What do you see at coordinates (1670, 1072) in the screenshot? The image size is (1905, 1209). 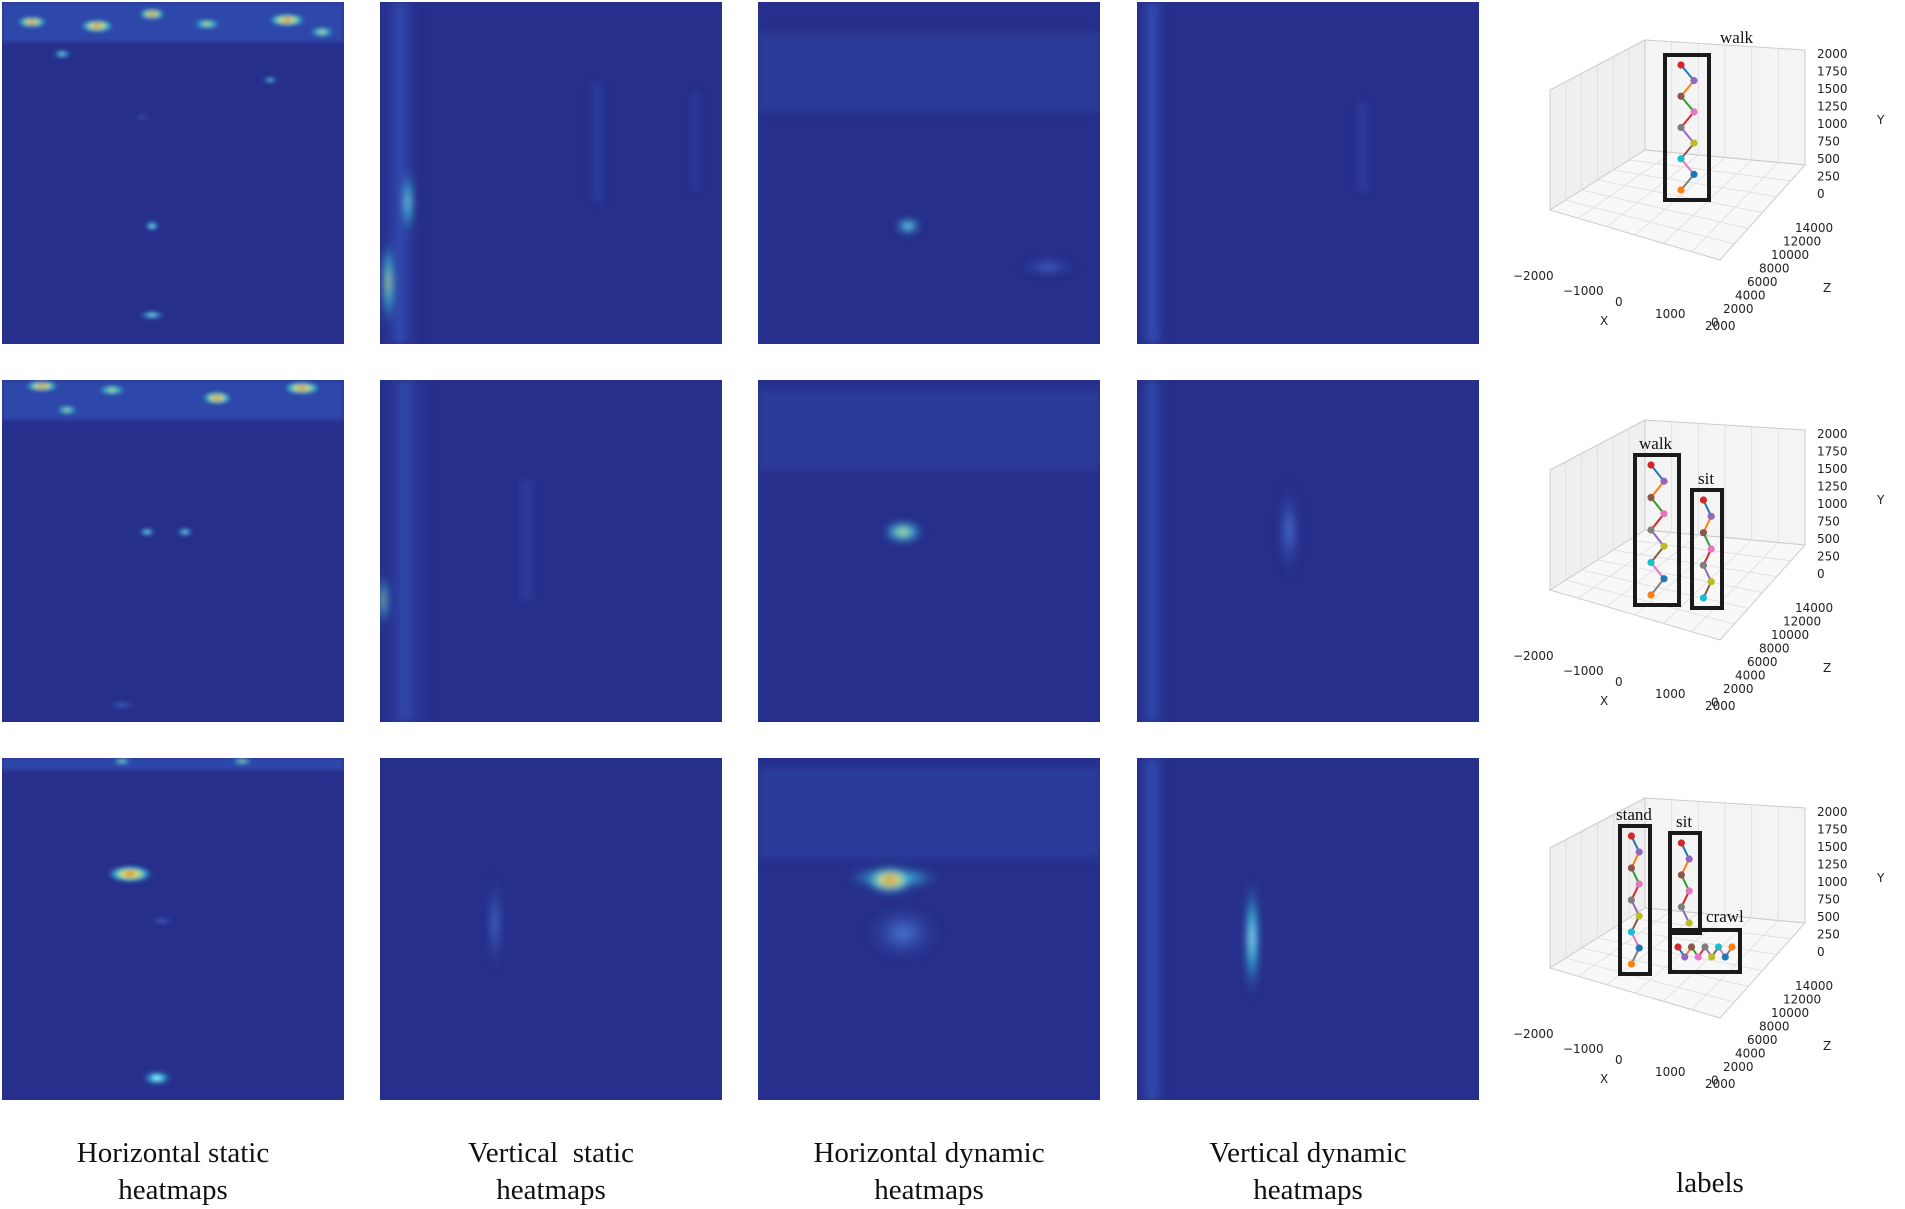 I see `x-tick-label: 1000` at bounding box center [1670, 1072].